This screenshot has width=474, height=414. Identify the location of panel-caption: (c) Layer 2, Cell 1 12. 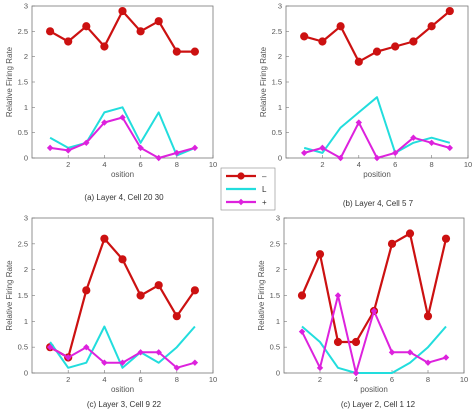
(378, 404).